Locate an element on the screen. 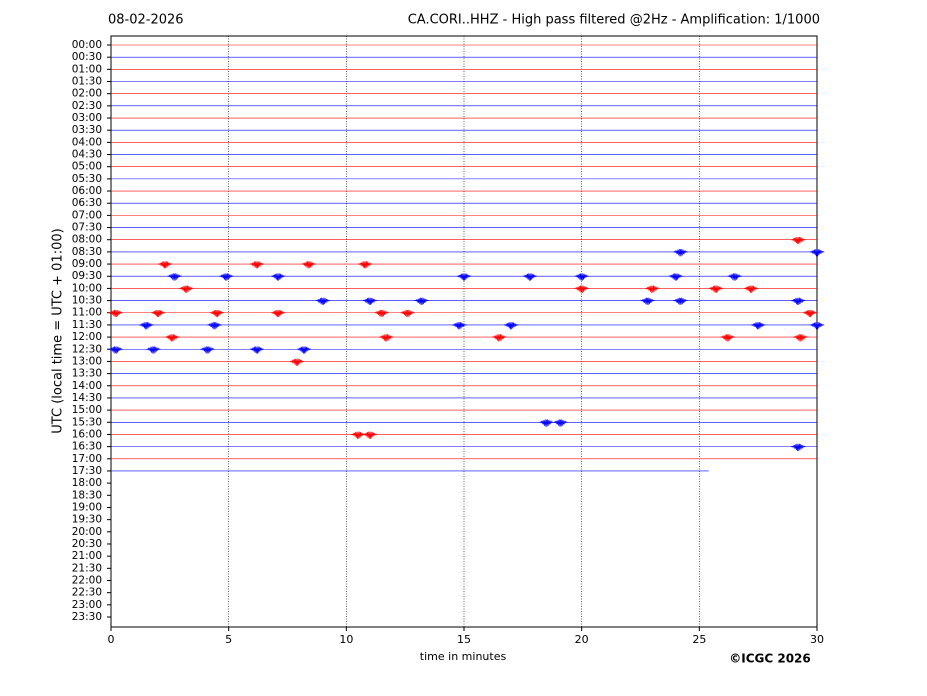 Image resolution: width=927 pixels, height=696 pixels. y-tick-label: 21:00 is located at coordinates (87, 556).